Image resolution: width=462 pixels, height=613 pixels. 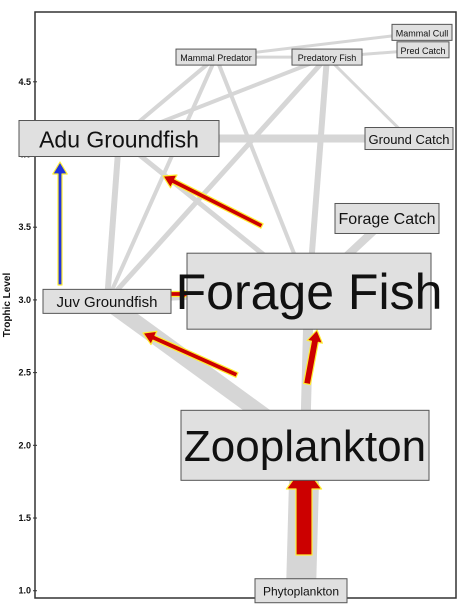 What do you see at coordinates (113, 220) in the screenshot?
I see `link-juv-groundfish-to-adu-groundfish` at bounding box center [113, 220].